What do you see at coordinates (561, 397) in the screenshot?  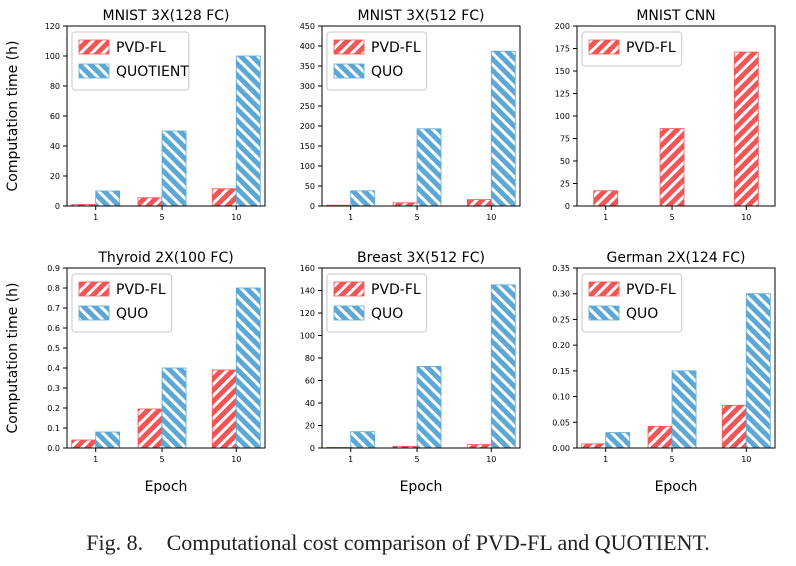 I see `y-tick-label: 0.10` at bounding box center [561, 397].